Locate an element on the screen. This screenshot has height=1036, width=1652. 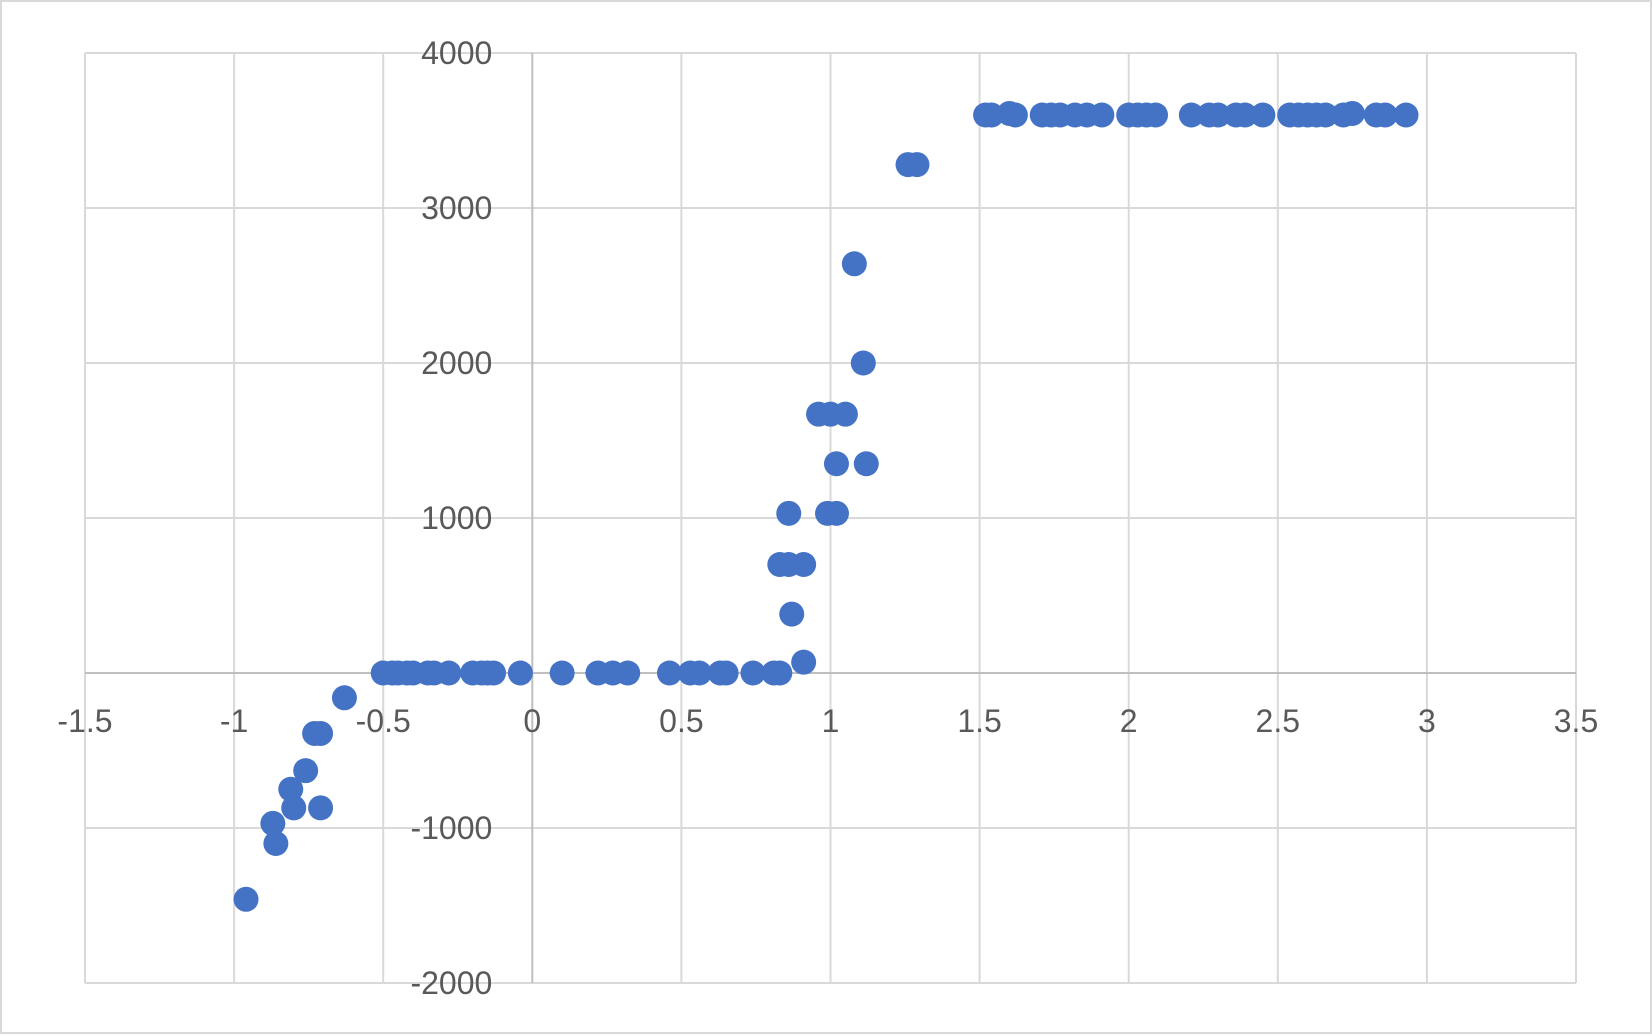
y-tick-label: 2000 is located at coordinates (456, 363).